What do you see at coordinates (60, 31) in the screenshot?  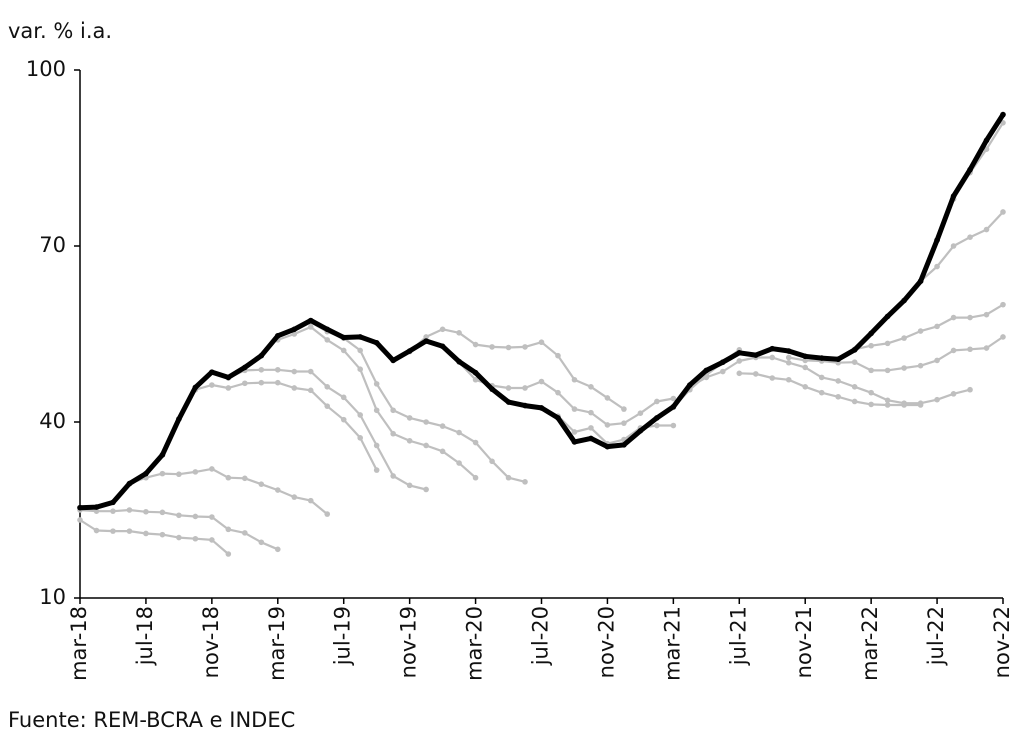 I see `y-axis-label: var. % i.a.` at bounding box center [60, 31].